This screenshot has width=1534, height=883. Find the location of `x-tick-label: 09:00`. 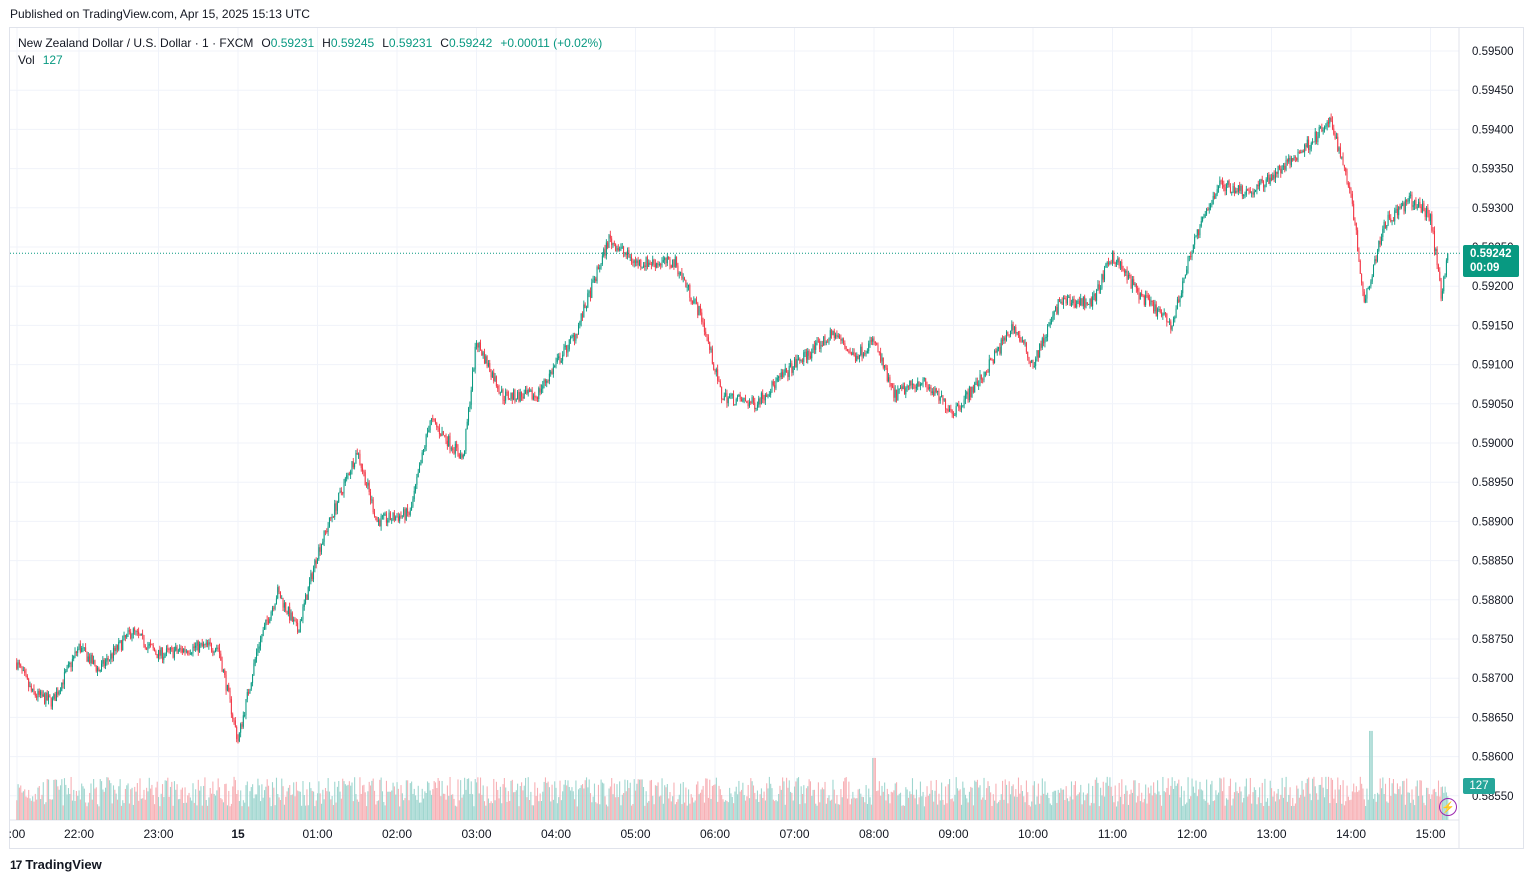

x-tick-label: 09:00 is located at coordinates (953, 834).